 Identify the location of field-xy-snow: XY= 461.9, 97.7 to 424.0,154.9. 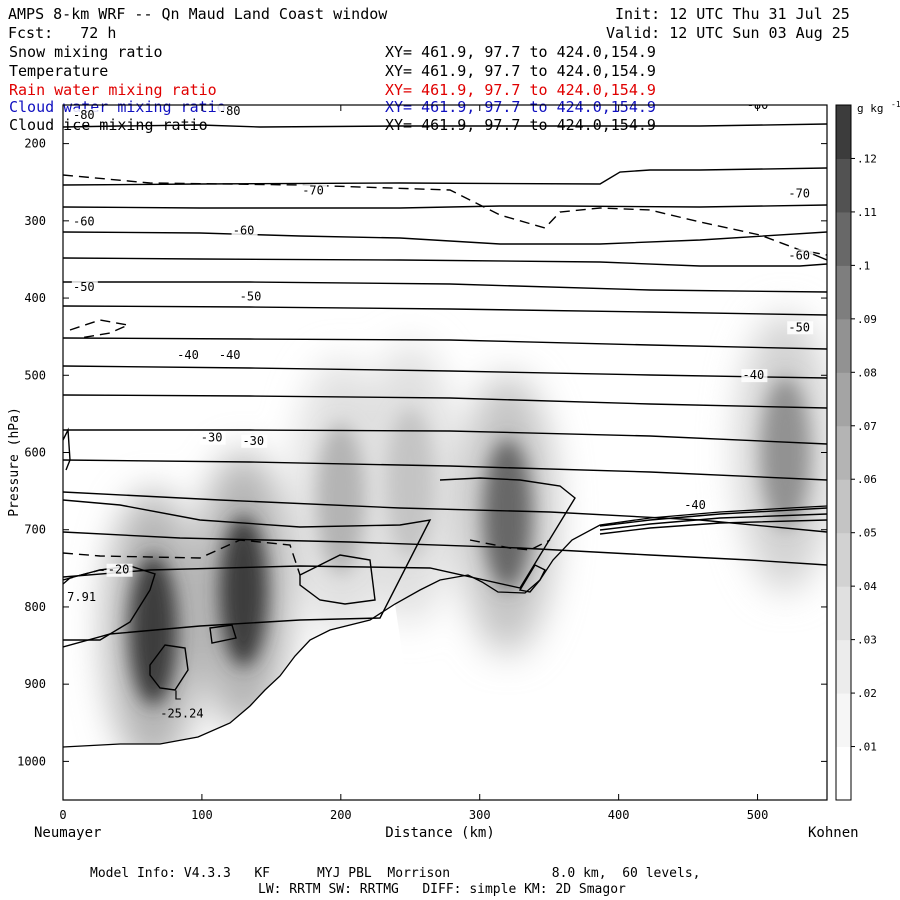
(520, 52).